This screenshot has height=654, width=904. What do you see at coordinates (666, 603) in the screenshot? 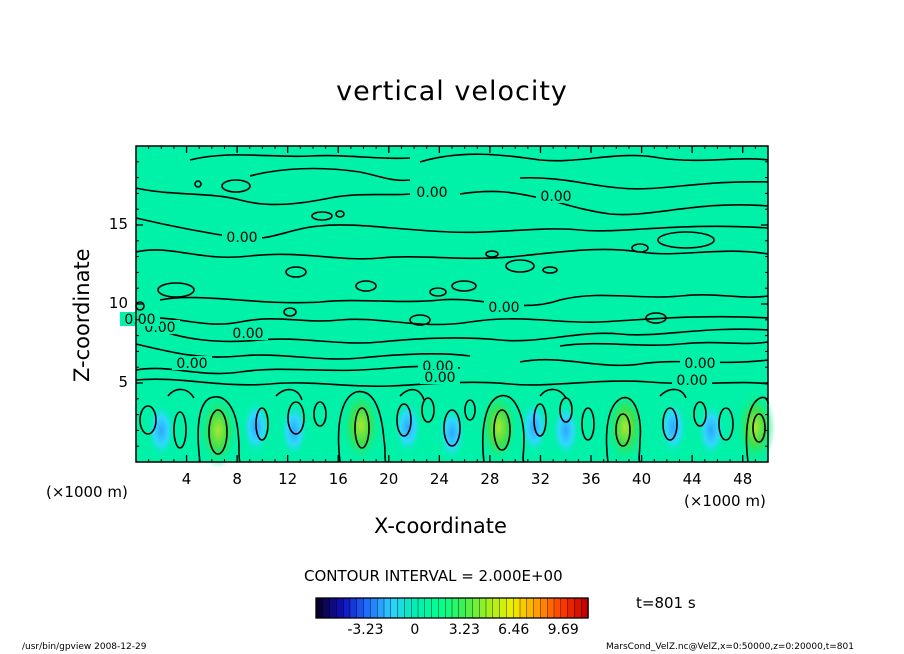
I see `time-label: t=801 s` at bounding box center [666, 603].